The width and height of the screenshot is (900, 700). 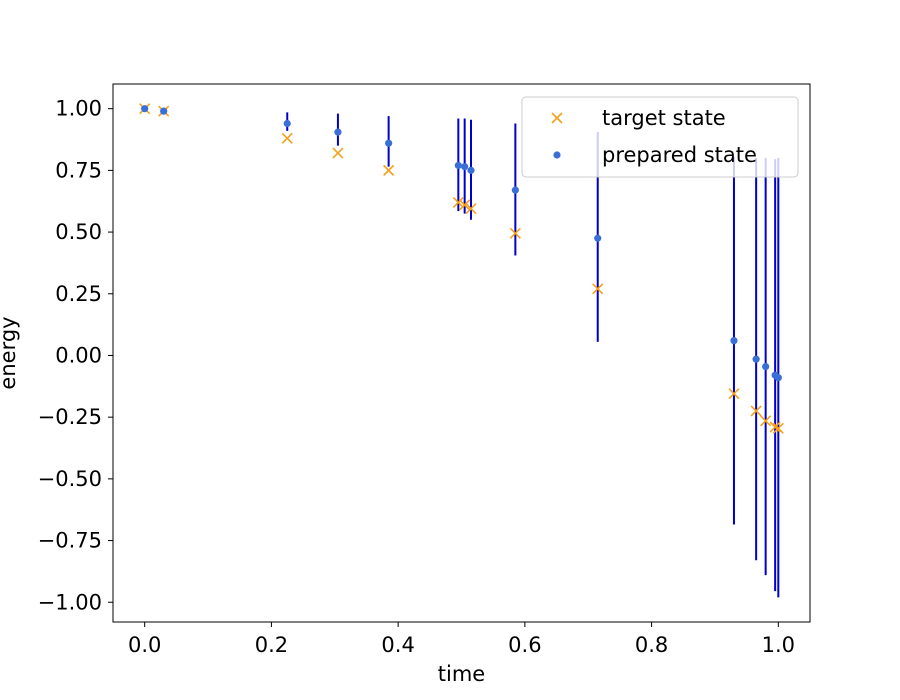 I want to click on x-tick-label: 0.2, so click(x=271, y=645).